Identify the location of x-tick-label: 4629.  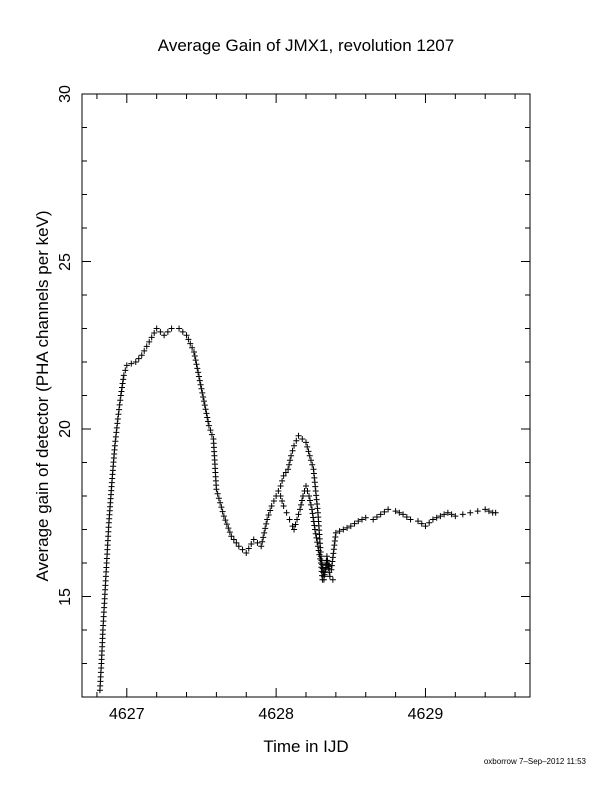
(425, 714).